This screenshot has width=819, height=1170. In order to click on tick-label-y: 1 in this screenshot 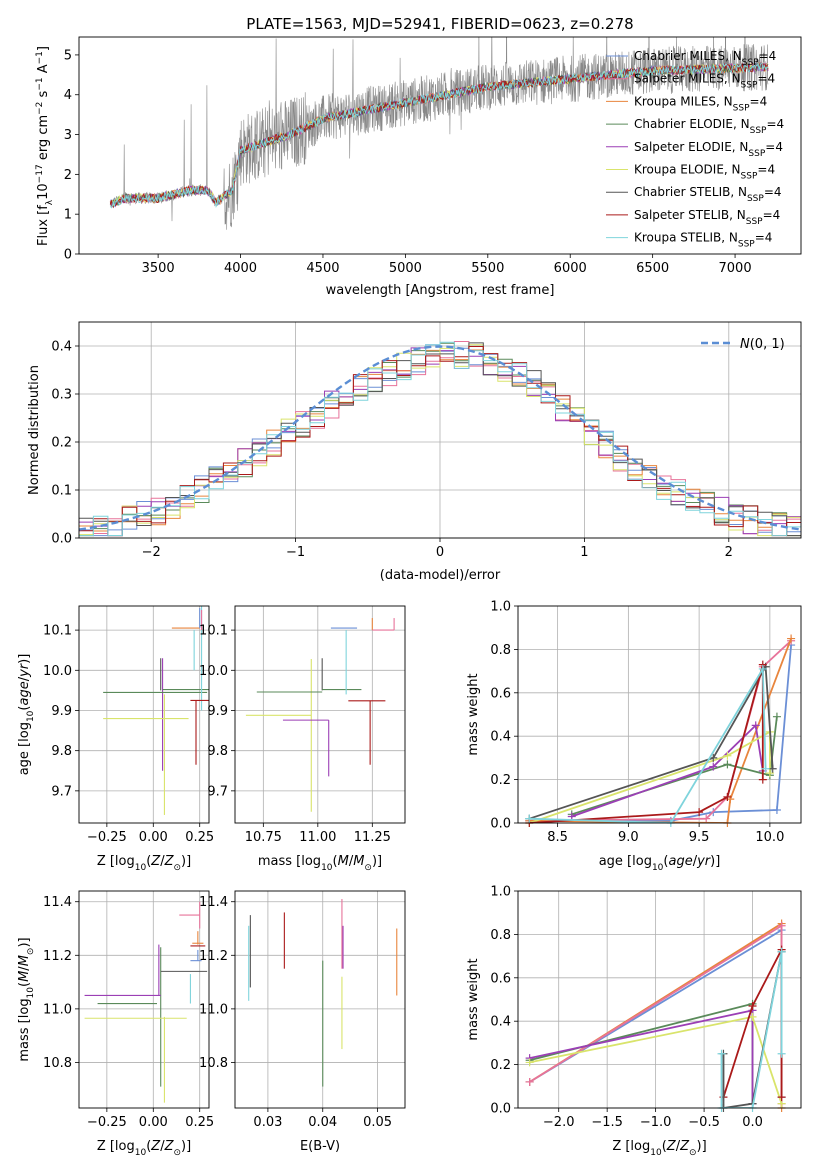, I will do `click(68, 215)`.